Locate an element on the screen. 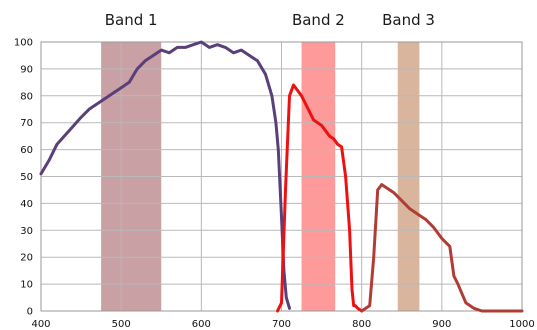  series-3-line is located at coordinates (442, 248).